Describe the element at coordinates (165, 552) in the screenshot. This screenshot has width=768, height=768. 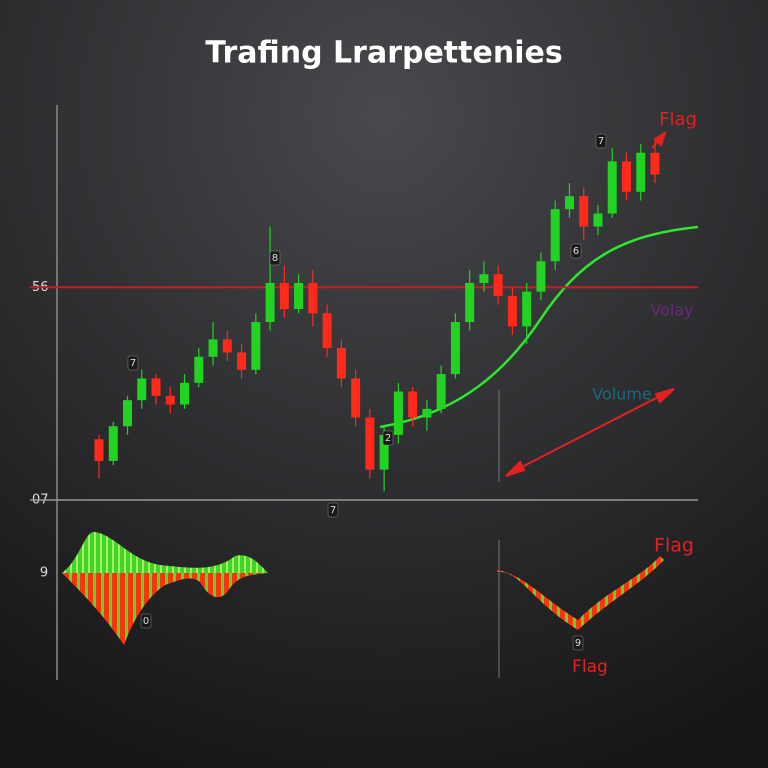
I see `oscillator-up` at that location.